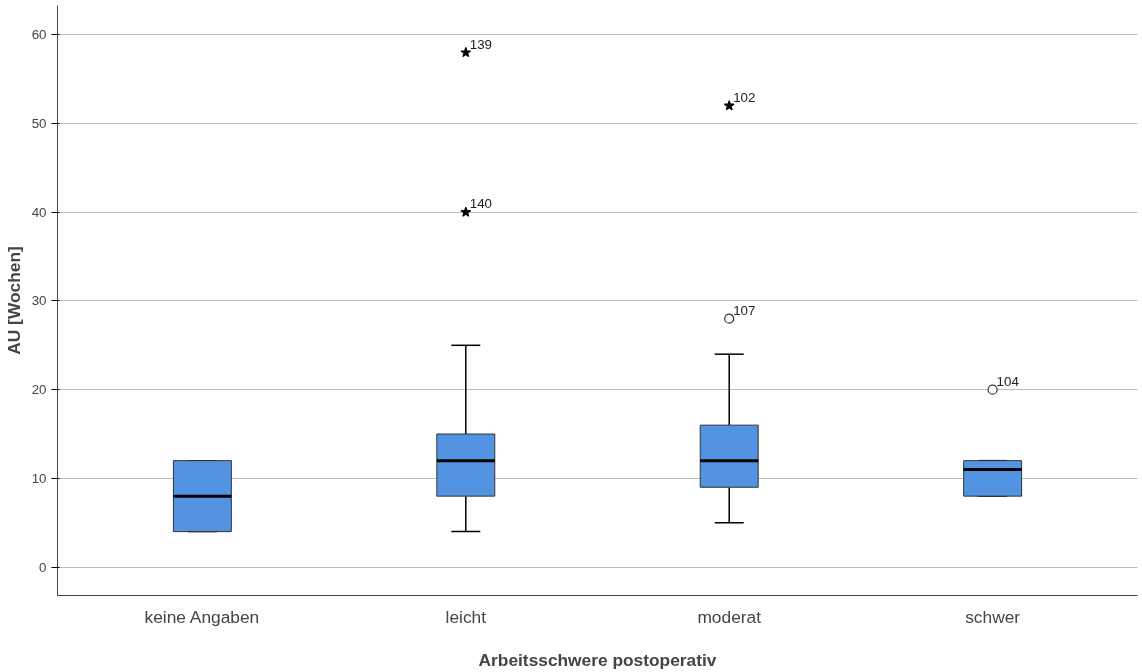 The height and width of the screenshot is (672, 1142). Describe the element at coordinates (597, 659) in the screenshot. I see `x-axis-title: Arbeitsschwere postoperativ` at that location.